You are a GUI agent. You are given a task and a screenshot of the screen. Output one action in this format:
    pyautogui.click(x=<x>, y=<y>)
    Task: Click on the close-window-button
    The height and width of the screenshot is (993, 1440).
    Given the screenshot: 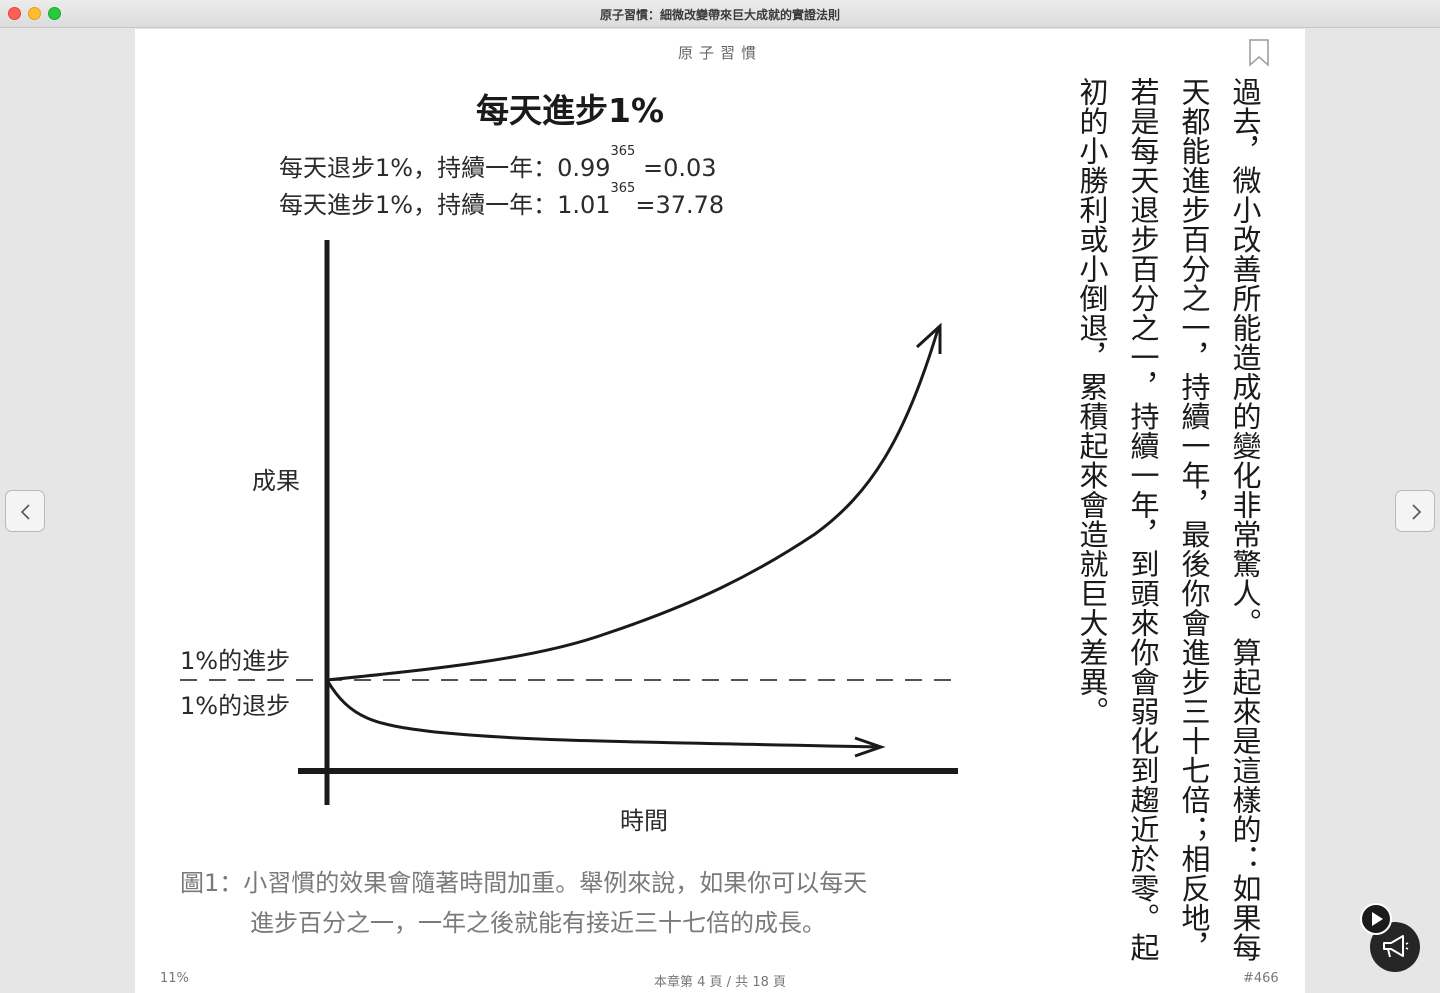 What is the action you would take?
    pyautogui.click(x=14, y=13)
    